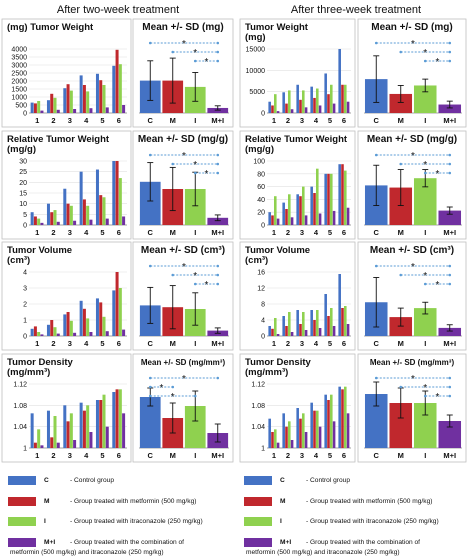  I want to click on chart-15-xtick-6: 6, so click(344, 455).